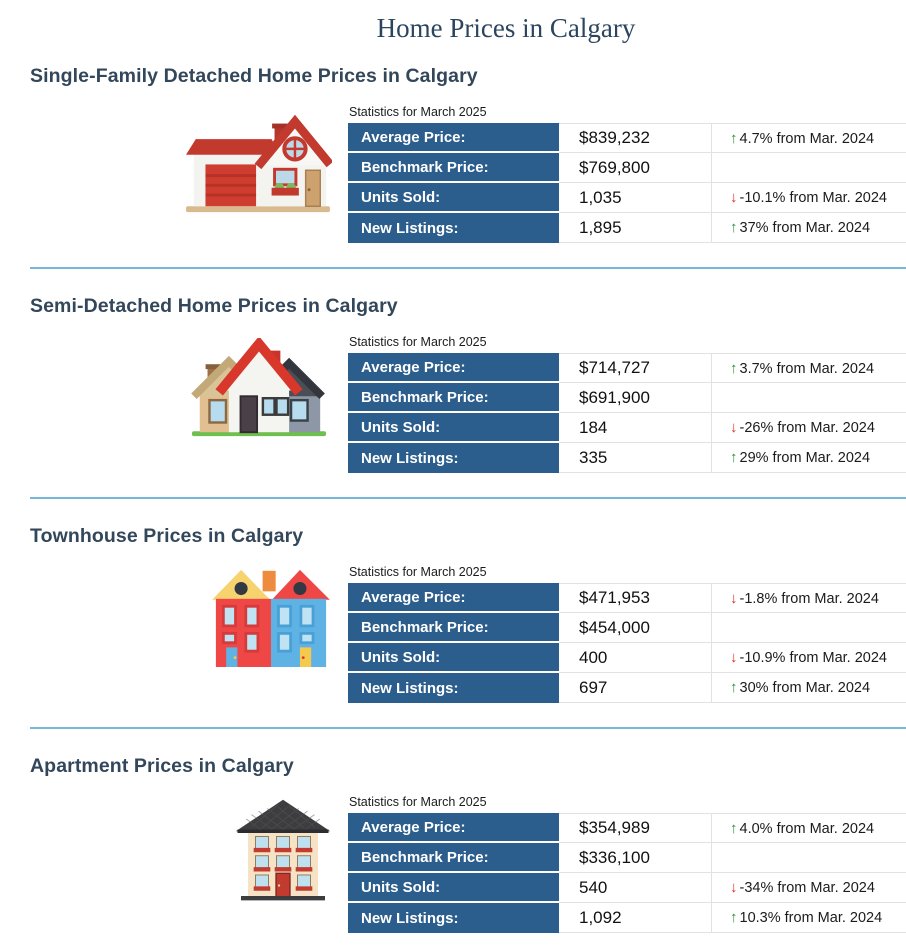 The height and width of the screenshot is (945, 906). I want to click on stat-change: ↓ -10.9% from Mar. 2024, so click(808, 658).